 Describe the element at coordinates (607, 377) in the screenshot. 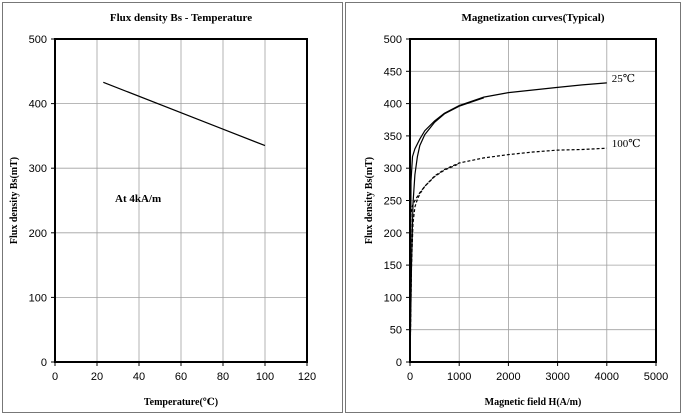

I see `x-tick-label: 4000` at that location.